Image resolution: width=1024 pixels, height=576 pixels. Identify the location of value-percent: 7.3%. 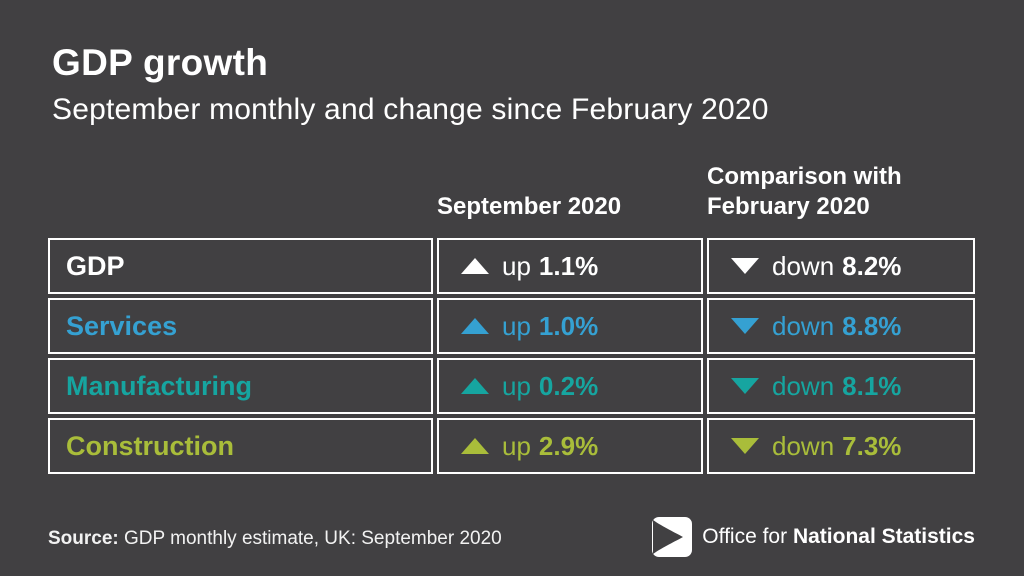
(872, 445).